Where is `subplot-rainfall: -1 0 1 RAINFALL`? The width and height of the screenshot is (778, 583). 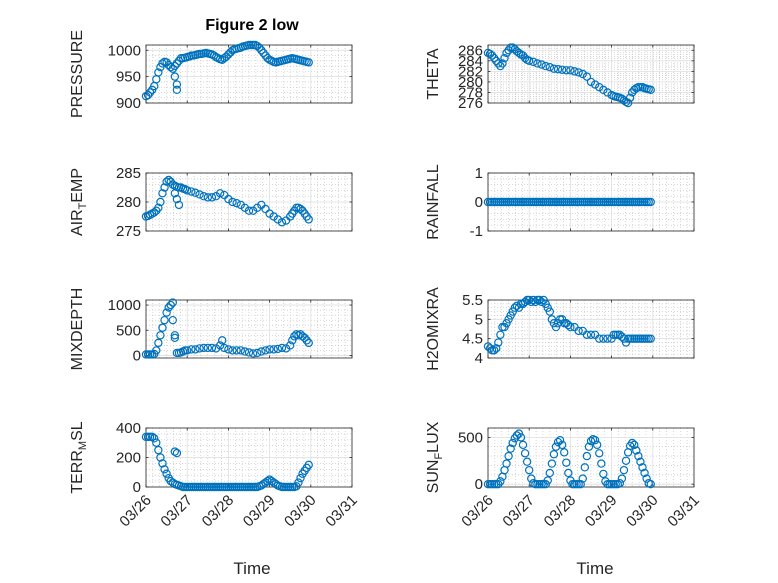 subplot-rainfall: -1 0 1 RAINFALL is located at coordinates (560, 202).